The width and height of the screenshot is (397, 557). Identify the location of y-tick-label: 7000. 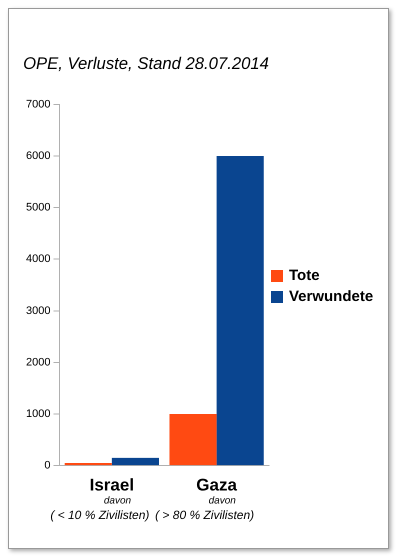
(38, 104).